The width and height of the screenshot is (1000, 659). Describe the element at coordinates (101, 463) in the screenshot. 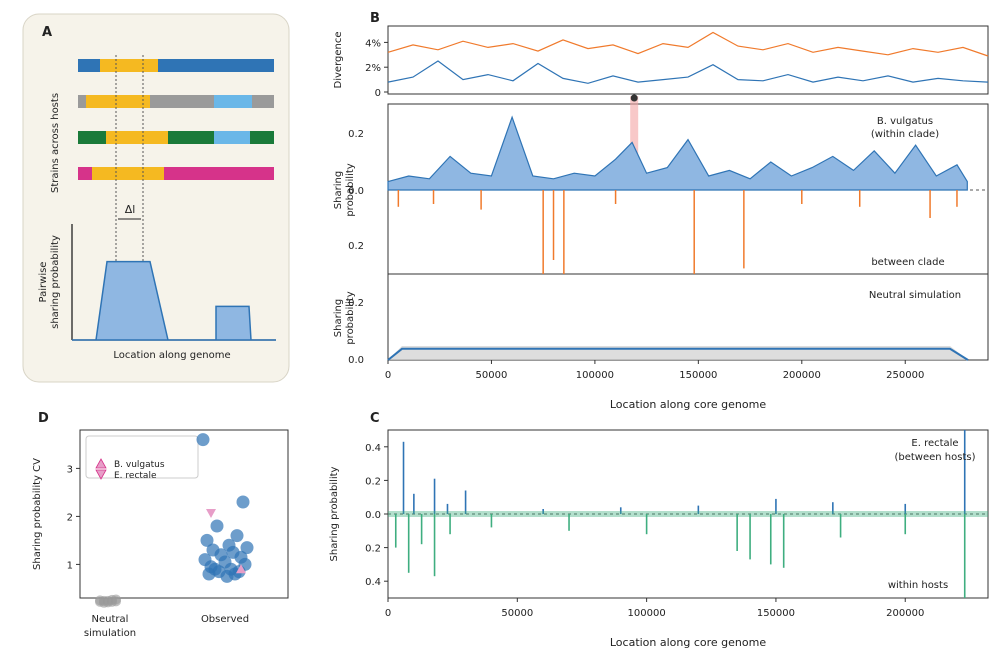

I see `b-vulgatus-legend-marker` at that location.